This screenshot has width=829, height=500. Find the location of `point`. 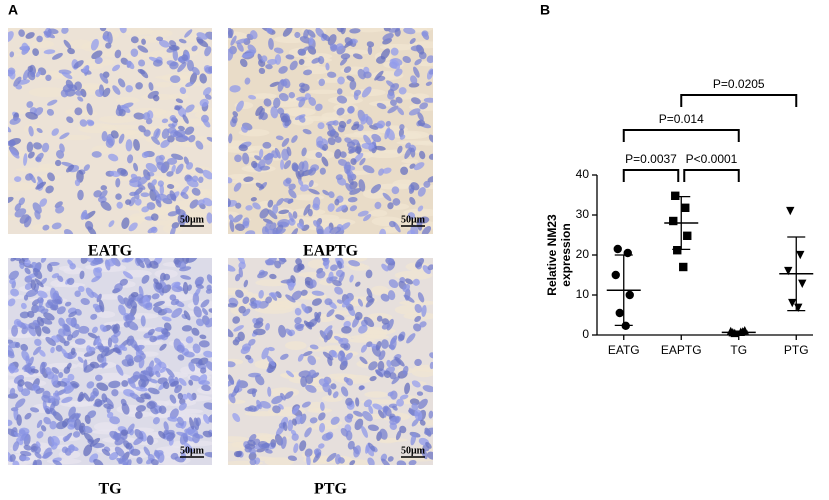

point is located at coordinates (617, 249).